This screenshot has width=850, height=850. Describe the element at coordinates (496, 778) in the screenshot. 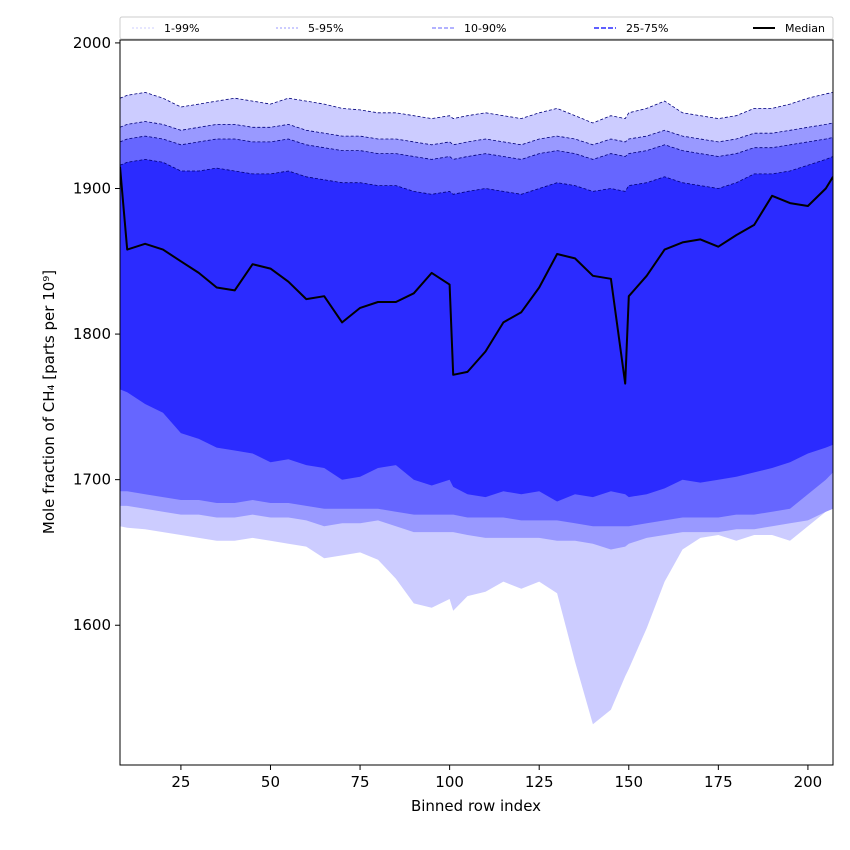

I see `x-axis: 25 50 75 100 125 150 175 200` at that location.